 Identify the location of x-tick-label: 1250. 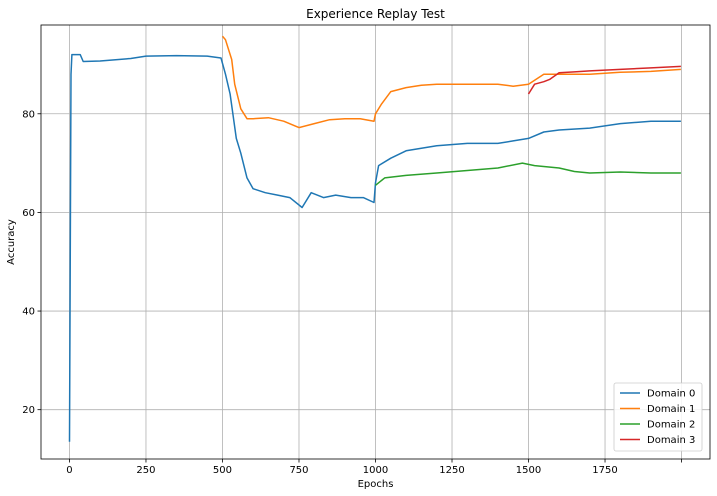
(451, 470).